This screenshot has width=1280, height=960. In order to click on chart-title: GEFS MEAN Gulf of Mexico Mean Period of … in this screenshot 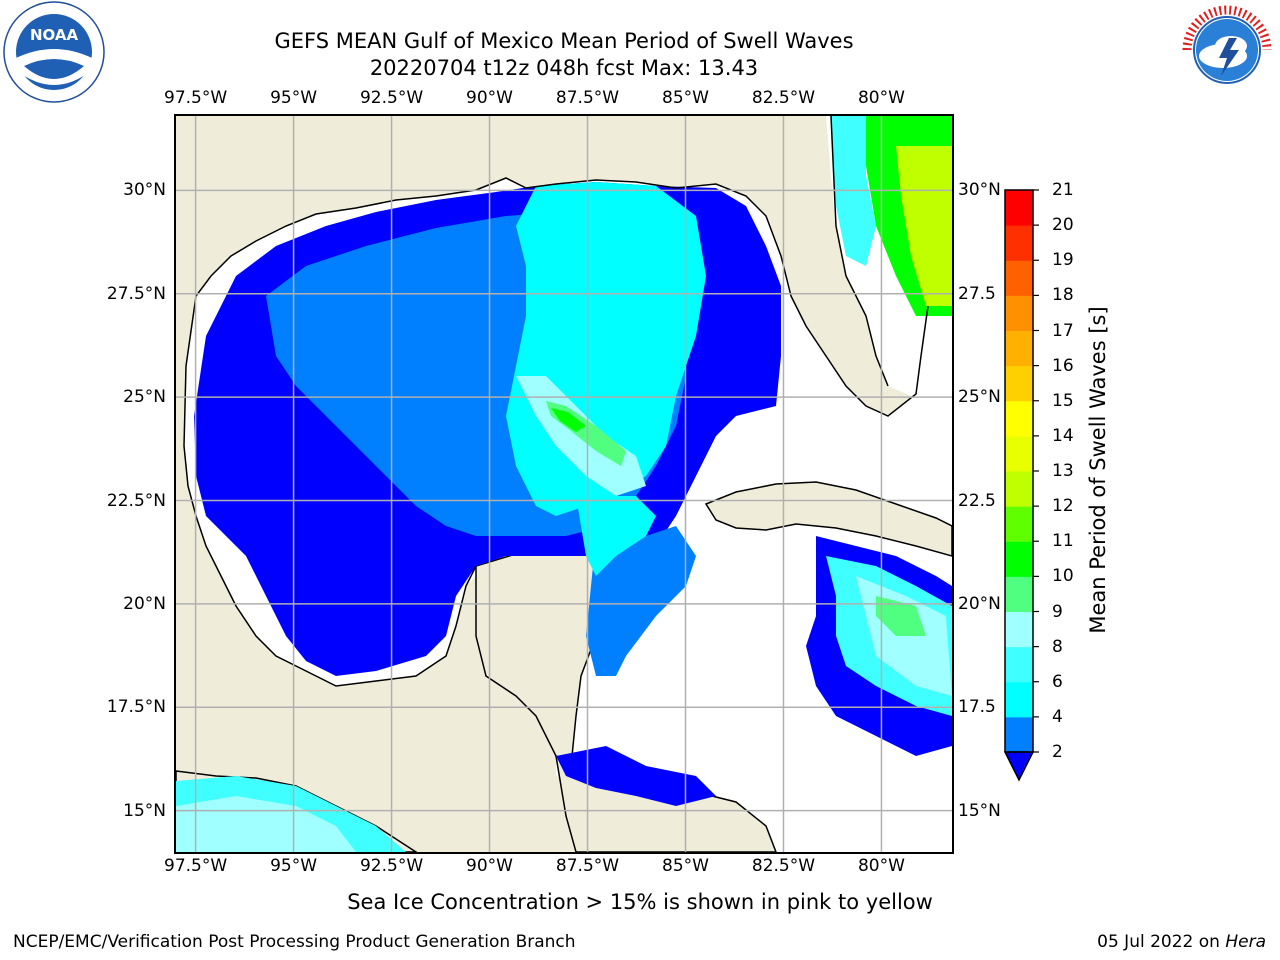, I will do `click(564, 41)`.